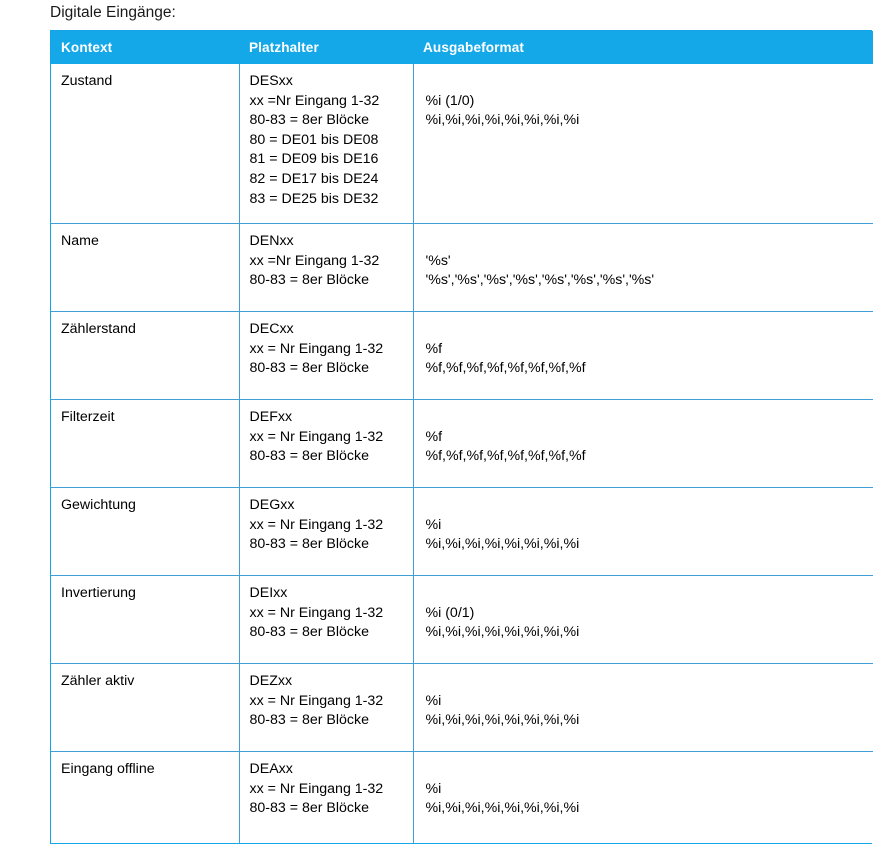 The image size is (888, 848). What do you see at coordinates (314, 139) in the screenshot?
I see `platzhalter-line: 80 = DE01 bis DE08` at bounding box center [314, 139].